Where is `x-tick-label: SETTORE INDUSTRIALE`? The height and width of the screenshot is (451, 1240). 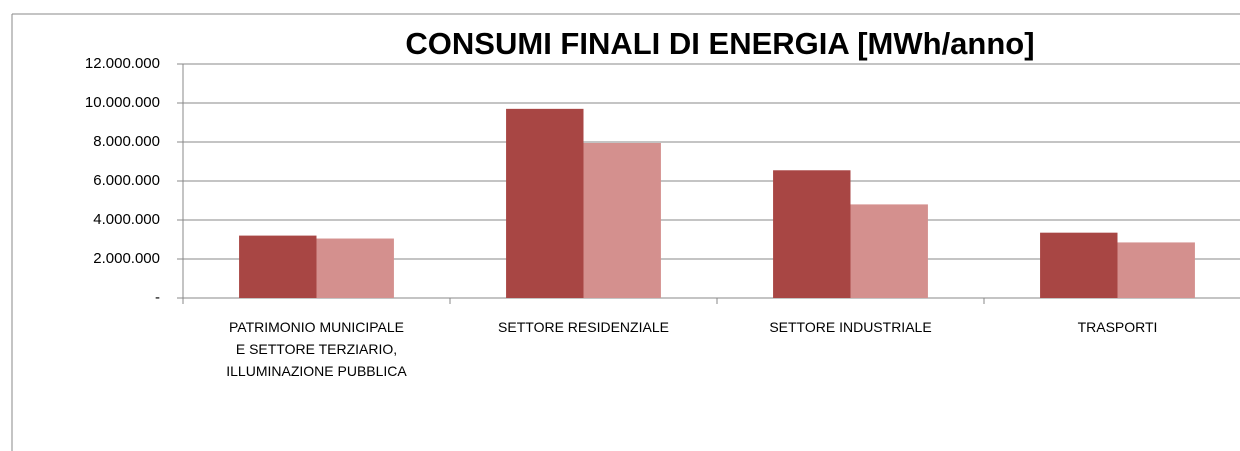
x-tick-label: SETTORE INDUSTRIALE is located at coordinates (850, 327).